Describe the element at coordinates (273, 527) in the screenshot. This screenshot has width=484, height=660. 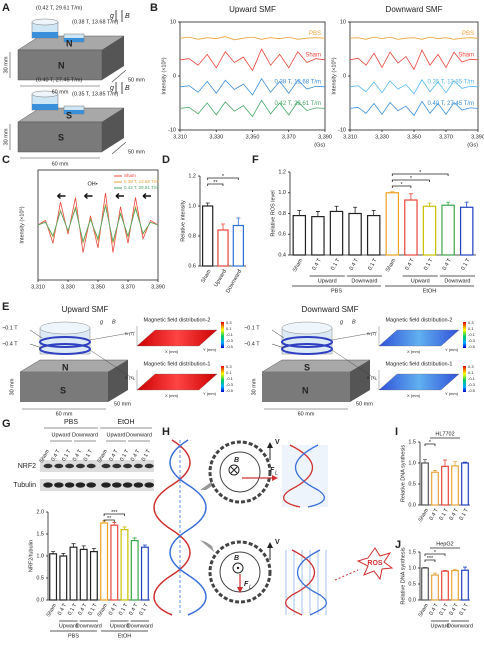
I see `panel-h: B B F L F L V V ROS` at that location.